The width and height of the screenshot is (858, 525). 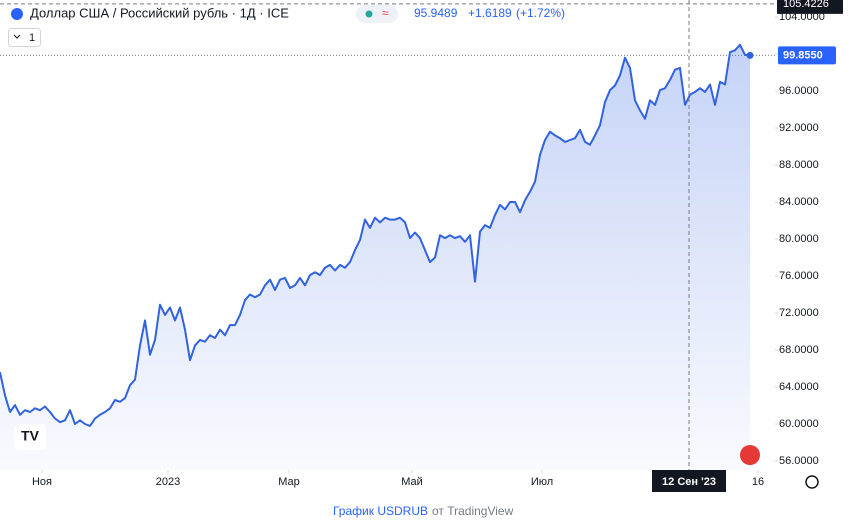 What do you see at coordinates (540, 13) in the screenshot?
I see `change-pct: (+1.72%)` at bounding box center [540, 13].